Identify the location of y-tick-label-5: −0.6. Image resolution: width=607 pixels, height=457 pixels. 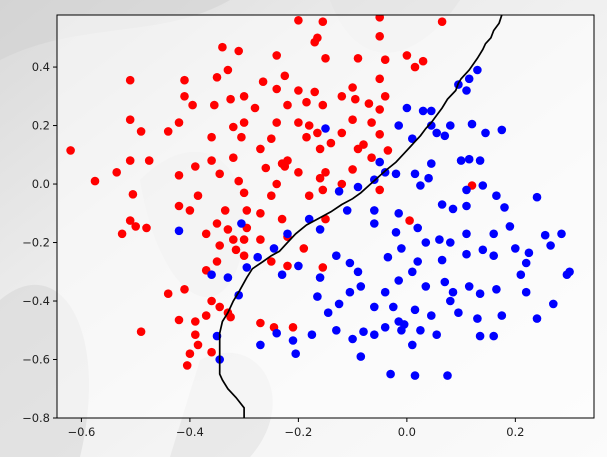
(36, 360).